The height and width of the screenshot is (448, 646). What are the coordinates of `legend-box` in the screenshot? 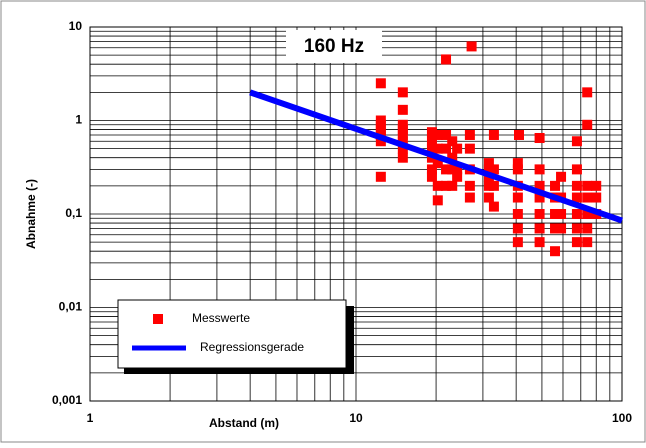 It's located at (232, 334).